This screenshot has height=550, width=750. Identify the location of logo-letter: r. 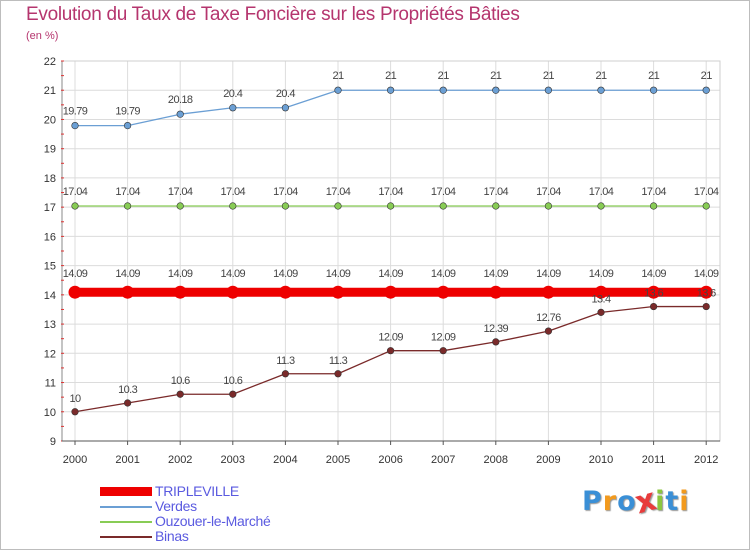
(610, 501).